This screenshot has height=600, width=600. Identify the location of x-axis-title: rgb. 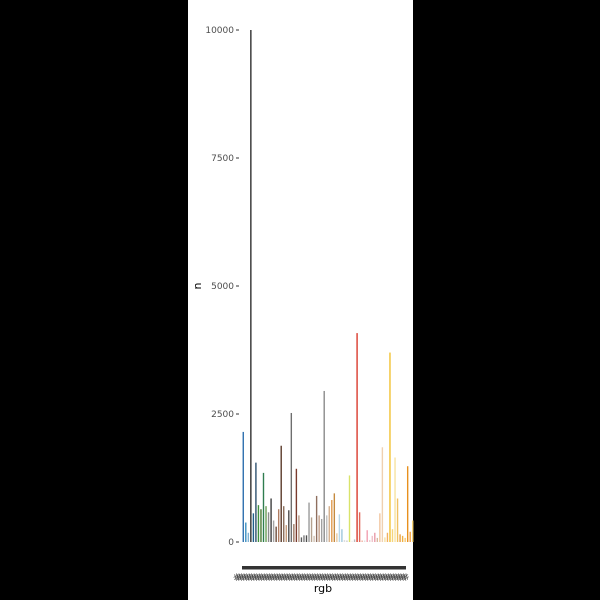
(323, 588).